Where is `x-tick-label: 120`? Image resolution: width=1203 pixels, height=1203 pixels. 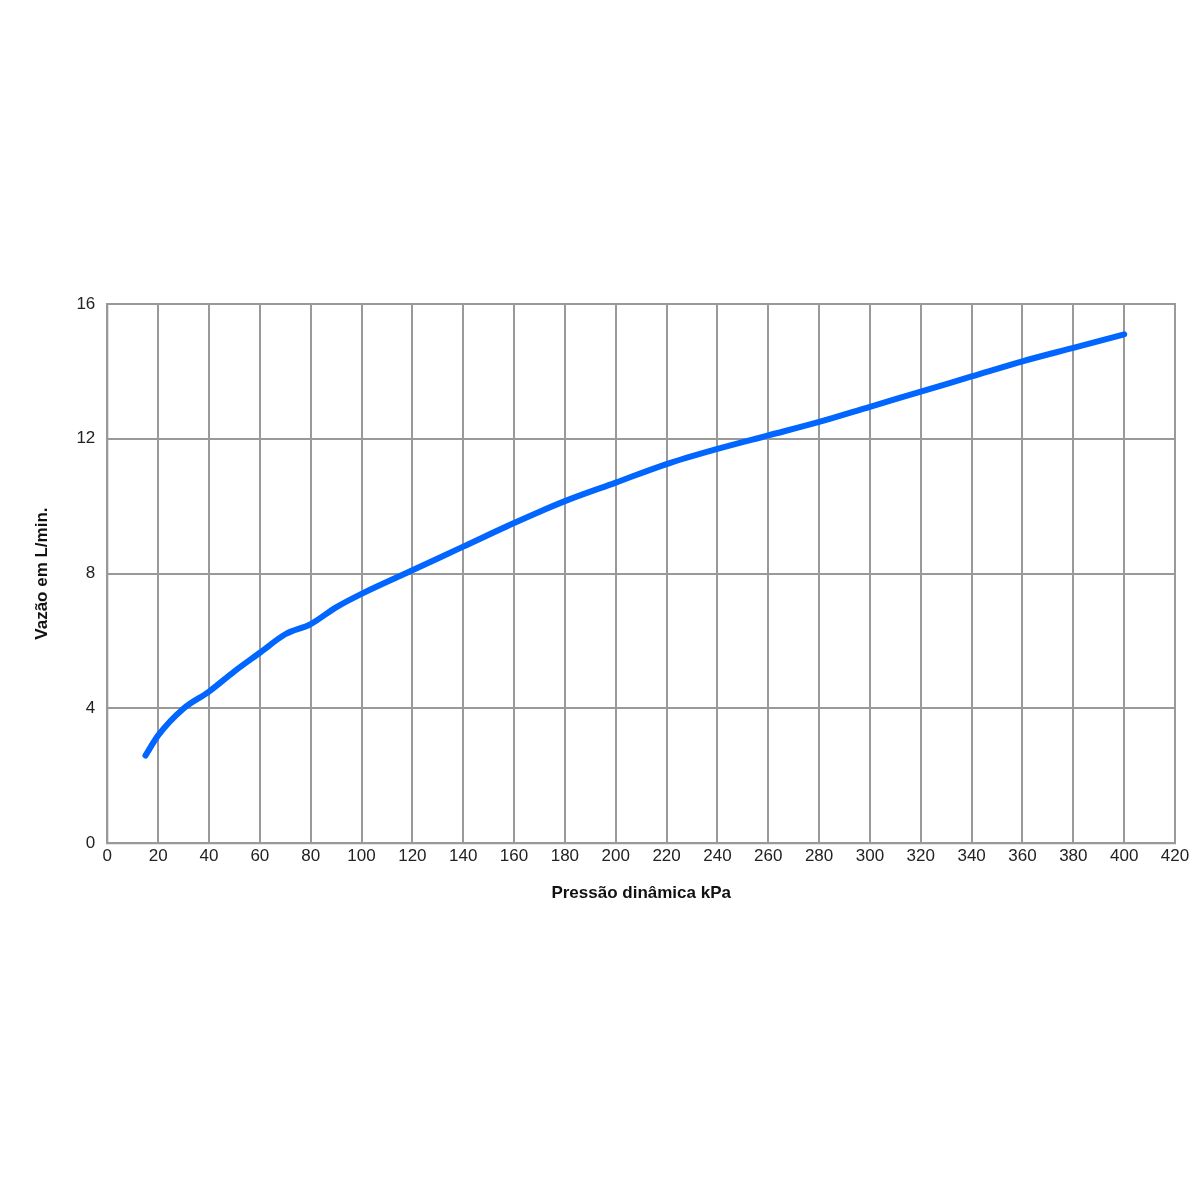
x-tick-label: 120 is located at coordinates (412, 856).